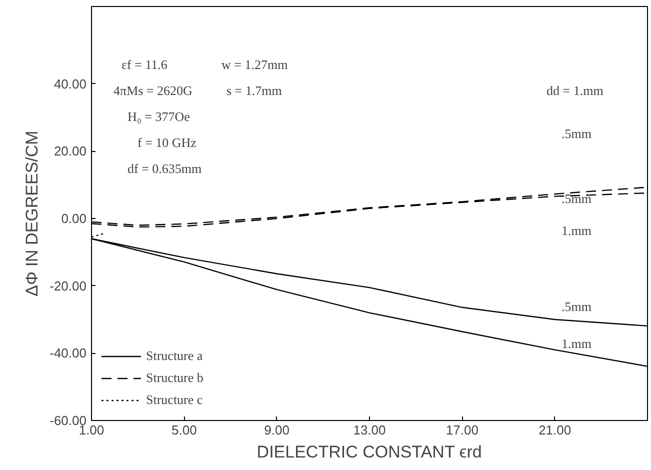 The height and width of the screenshot is (470, 651). I want to click on legend-label: Structure c, so click(174, 400).